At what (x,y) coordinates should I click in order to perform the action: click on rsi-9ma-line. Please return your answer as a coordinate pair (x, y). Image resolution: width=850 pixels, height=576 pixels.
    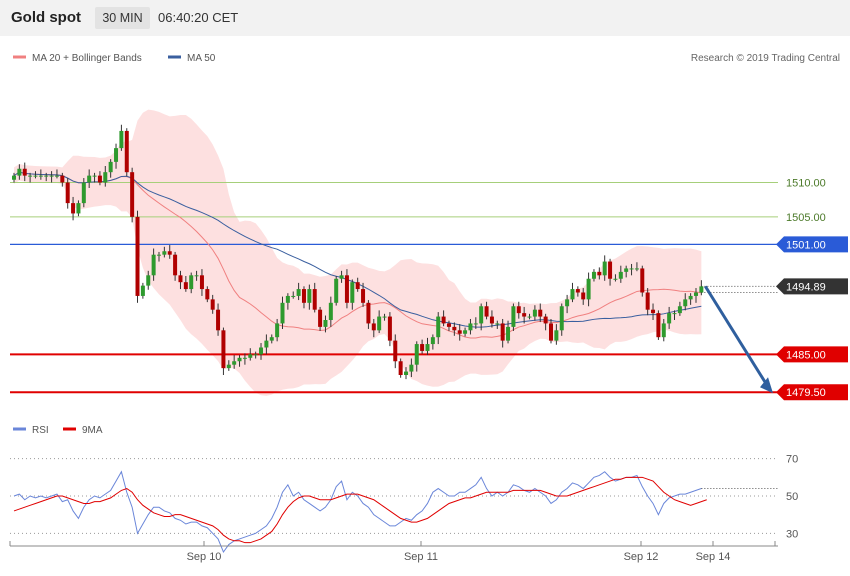
    Looking at the image, I should click on (360, 510).